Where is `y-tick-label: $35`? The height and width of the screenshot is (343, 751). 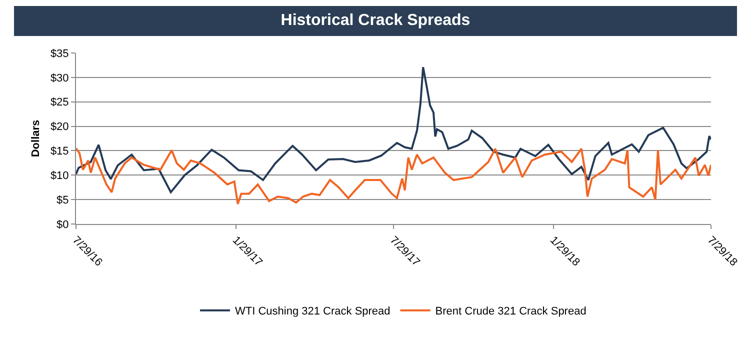
y-tick-label: $35 is located at coordinates (59, 54).